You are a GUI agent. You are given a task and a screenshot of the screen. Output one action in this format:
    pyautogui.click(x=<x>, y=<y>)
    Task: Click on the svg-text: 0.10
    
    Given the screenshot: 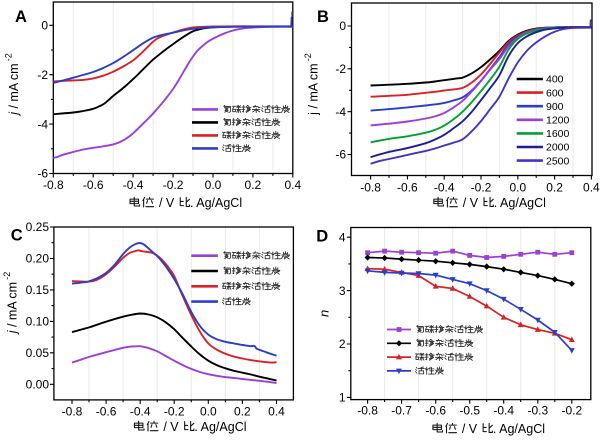 What is the action you would take?
    pyautogui.click(x=38, y=322)
    